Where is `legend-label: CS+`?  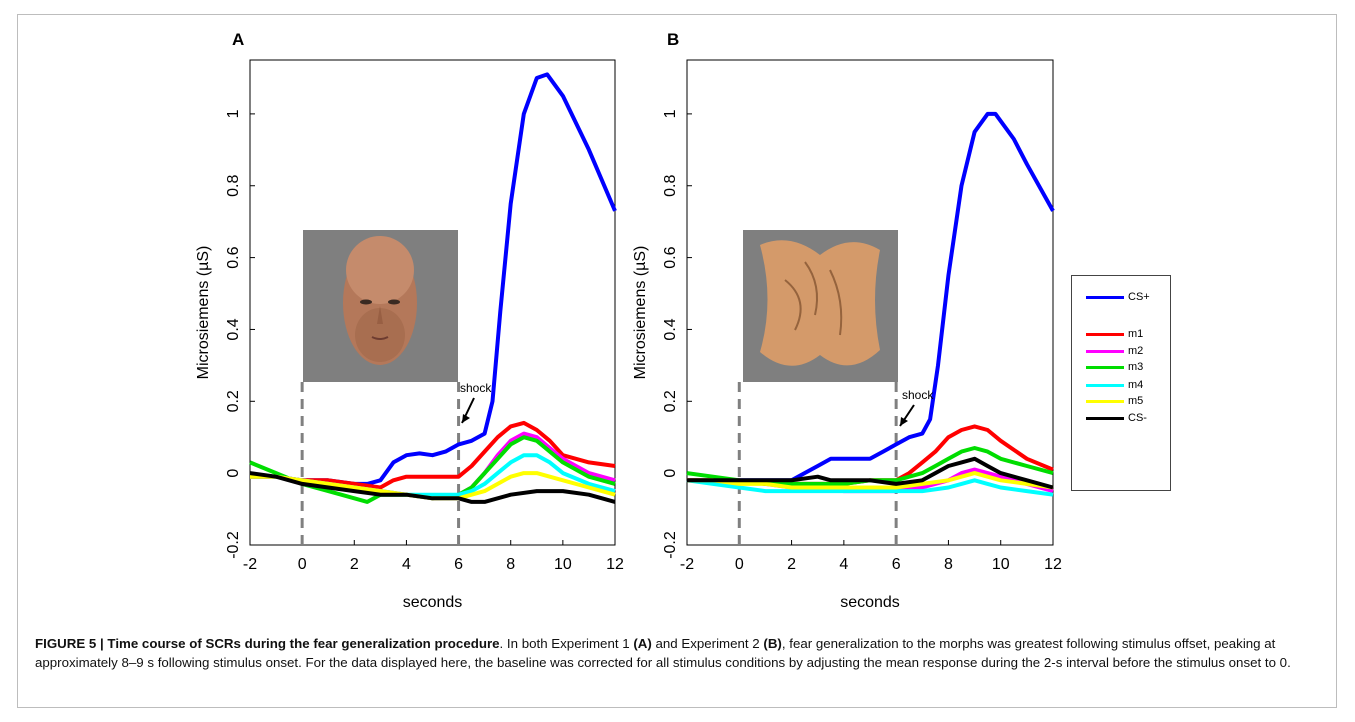 legend-label: CS+ is located at coordinates (1139, 297).